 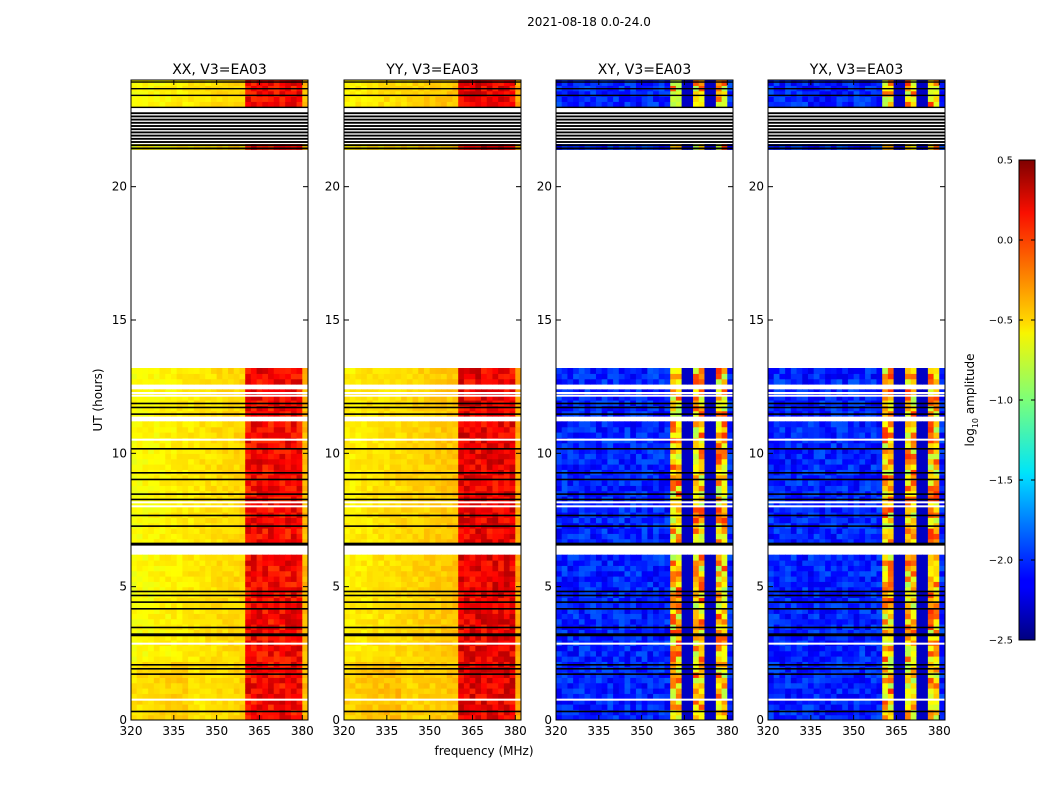 I want to click on colorbar-ticks: 0.5 0.0 −0.5 −1.0 −1.5 −2.0 −2.5, so click(x=1012, y=401).